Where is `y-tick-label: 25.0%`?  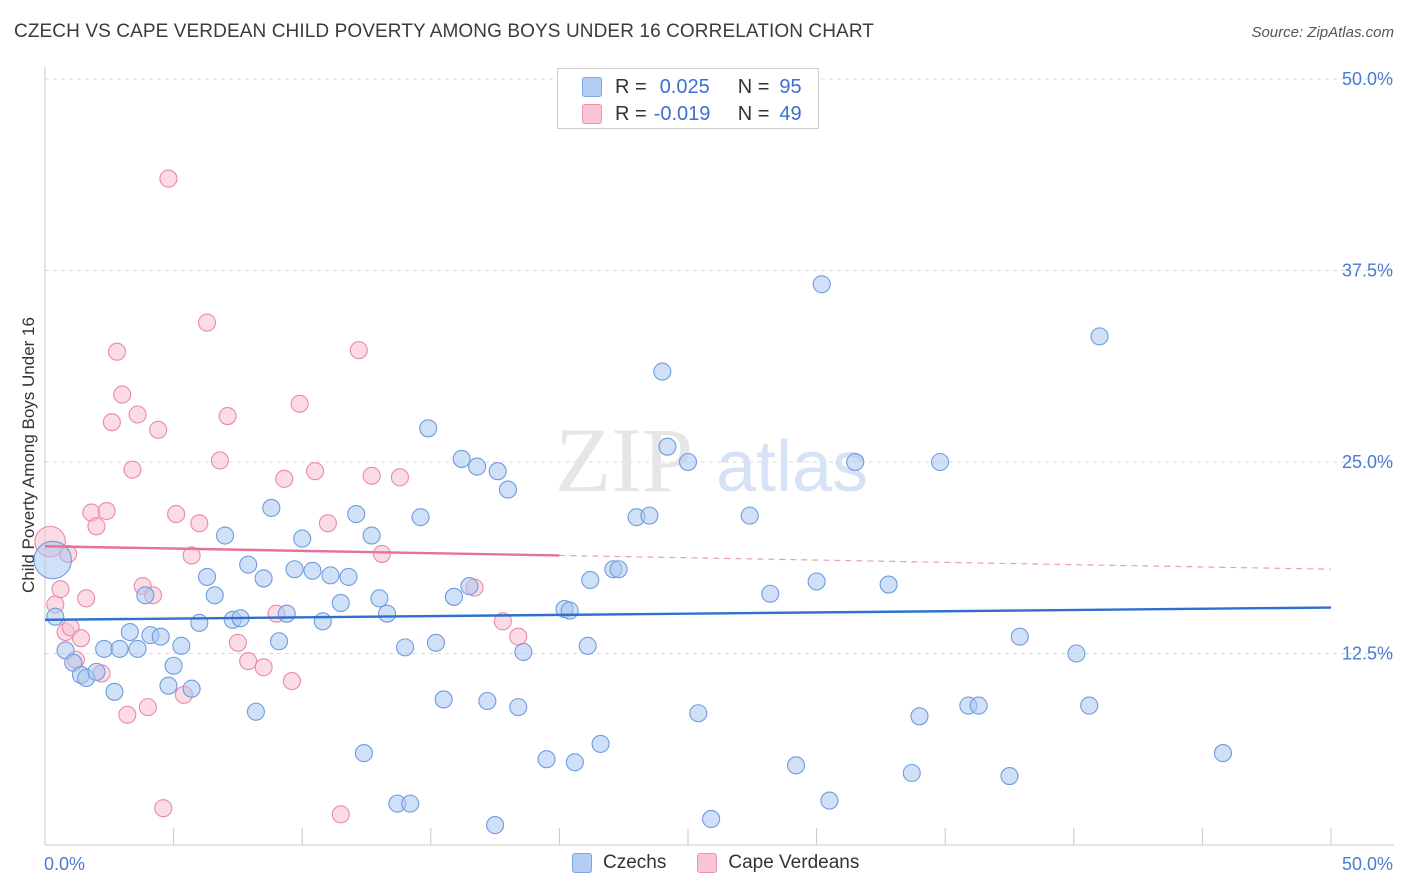
y-tick-label: 25.0% is located at coordinates (1367, 462).